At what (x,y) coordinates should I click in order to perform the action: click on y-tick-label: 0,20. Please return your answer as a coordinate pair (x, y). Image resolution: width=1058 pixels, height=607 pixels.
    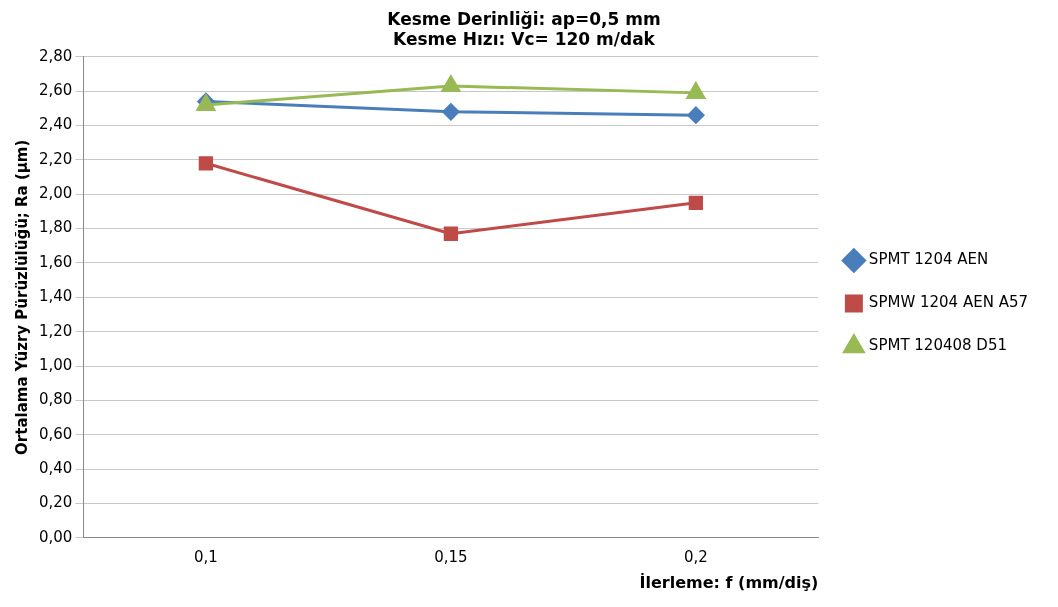
    Looking at the image, I should click on (55, 502).